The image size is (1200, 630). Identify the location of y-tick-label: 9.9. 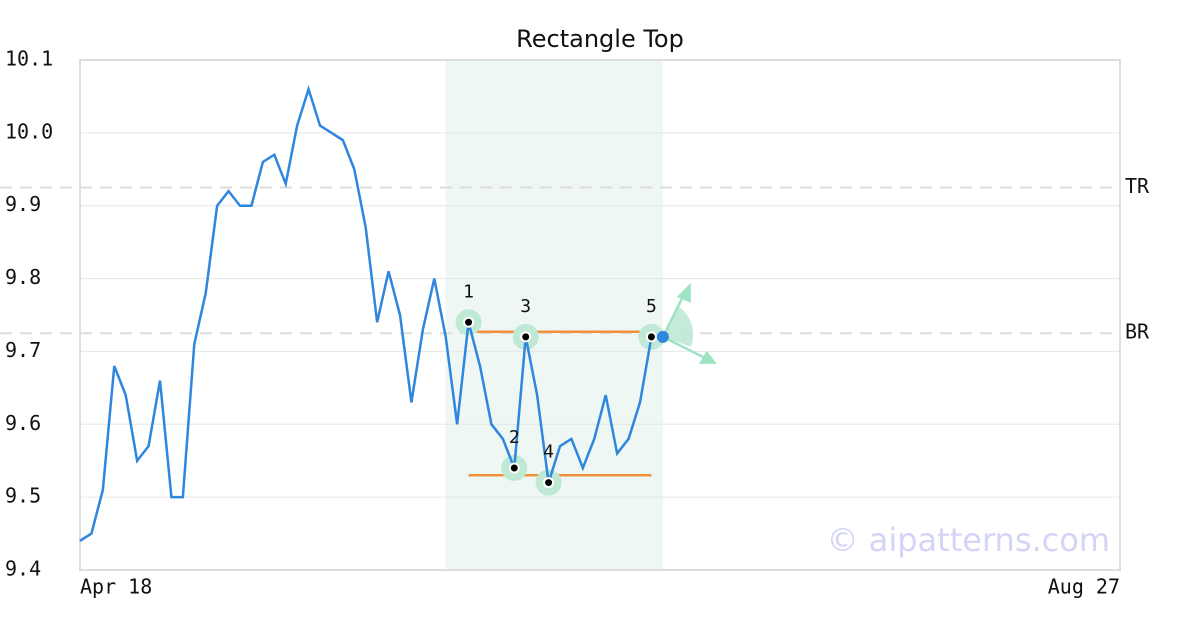
(23, 204).